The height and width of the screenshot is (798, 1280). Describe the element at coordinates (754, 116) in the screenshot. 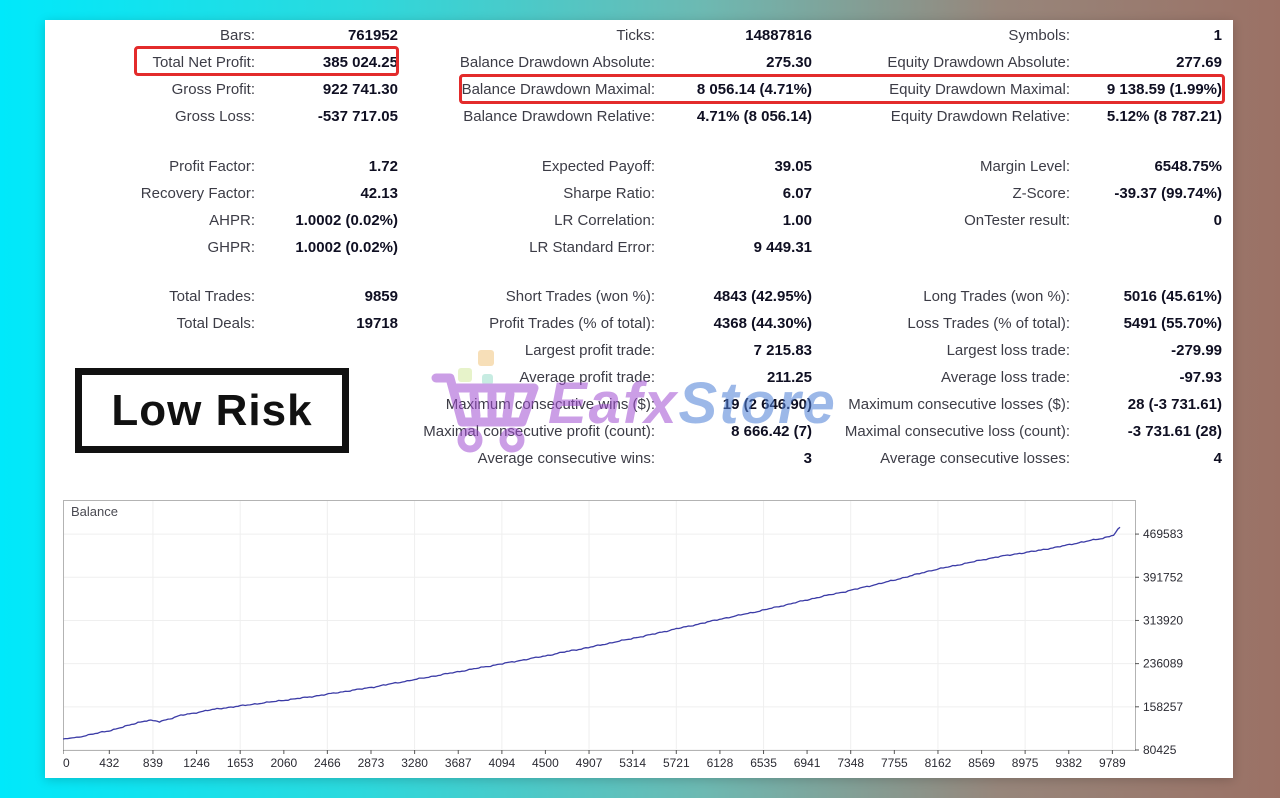

I see `stat-value: 4.71% (8 056.14)` at that location.